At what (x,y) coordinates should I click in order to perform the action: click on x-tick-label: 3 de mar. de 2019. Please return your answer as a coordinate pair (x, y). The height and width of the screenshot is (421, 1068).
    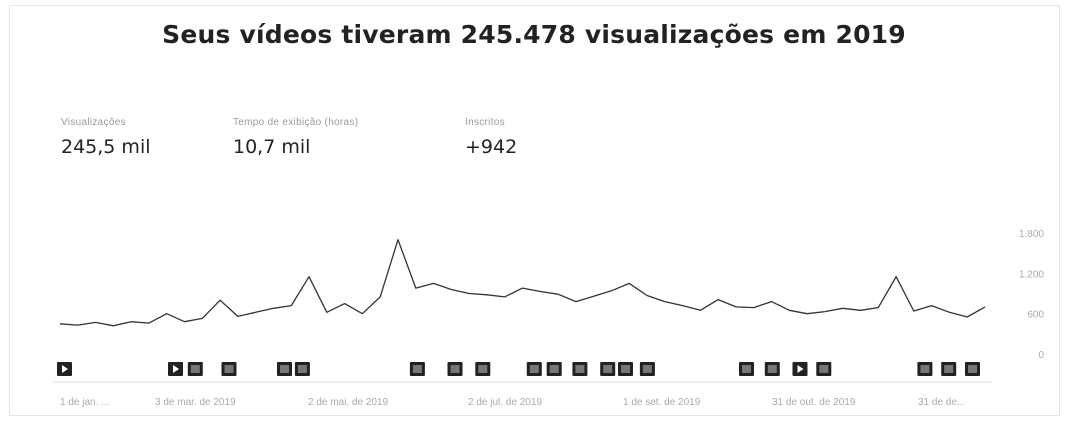
    Looking at the image, I should click on (195, 402).